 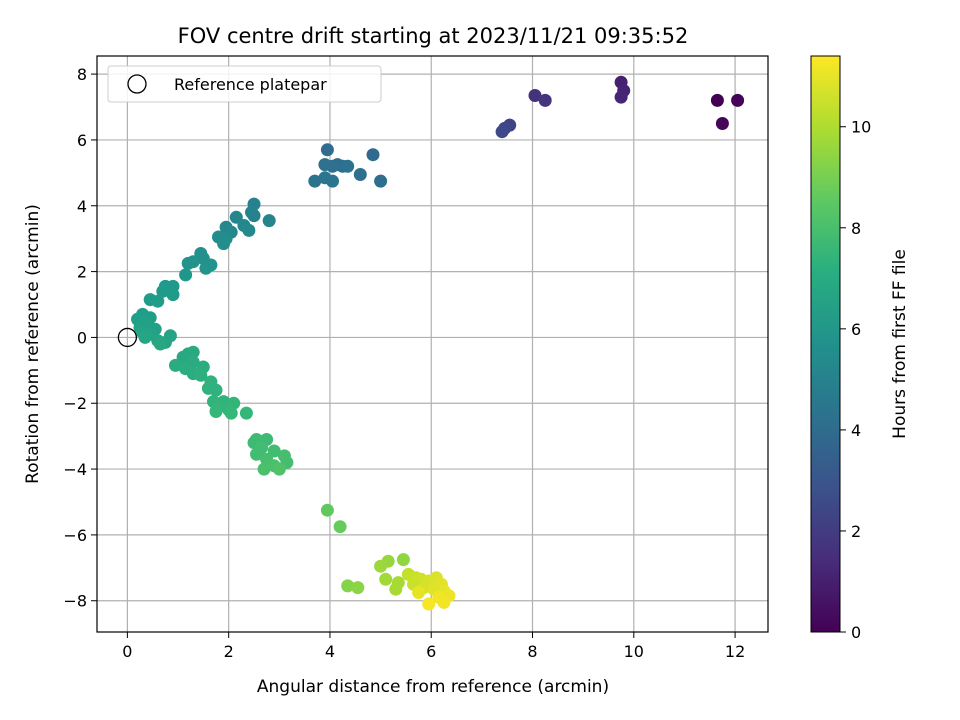 I want to click on legend: Reference platepar, so click(x=244, y=84).